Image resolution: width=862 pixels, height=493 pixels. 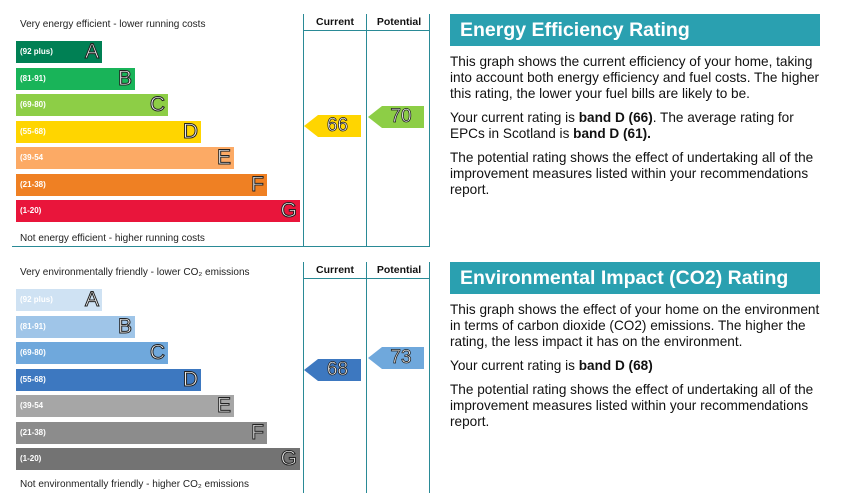 What do you see at coordinates (92, 353) in the screenshot?
I see `environment-band-c: (69-80) C` at bounding box center [92, 353].